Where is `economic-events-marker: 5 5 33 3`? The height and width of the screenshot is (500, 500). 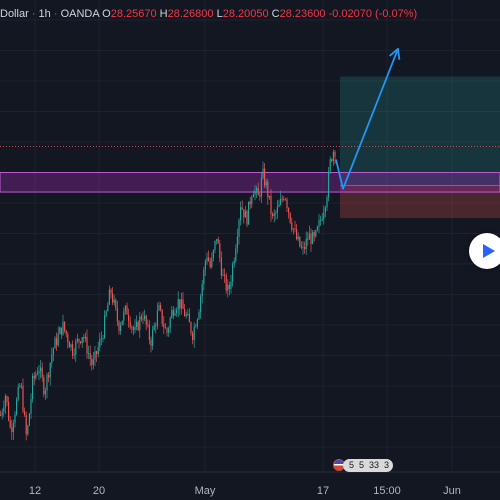
economic-events-marker: 5 5 33 3 is located at coordinates (363, 465).